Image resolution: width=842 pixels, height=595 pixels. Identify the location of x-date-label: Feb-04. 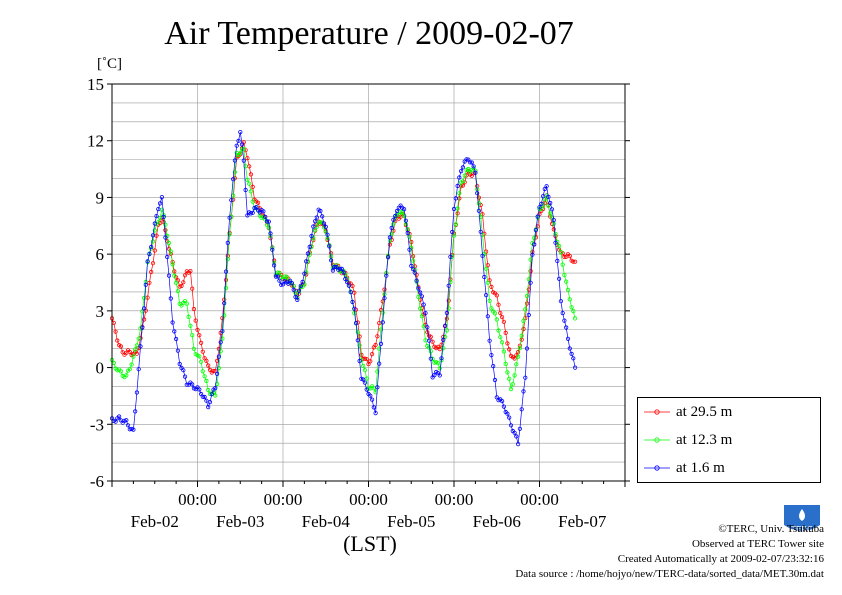
(326, 521).